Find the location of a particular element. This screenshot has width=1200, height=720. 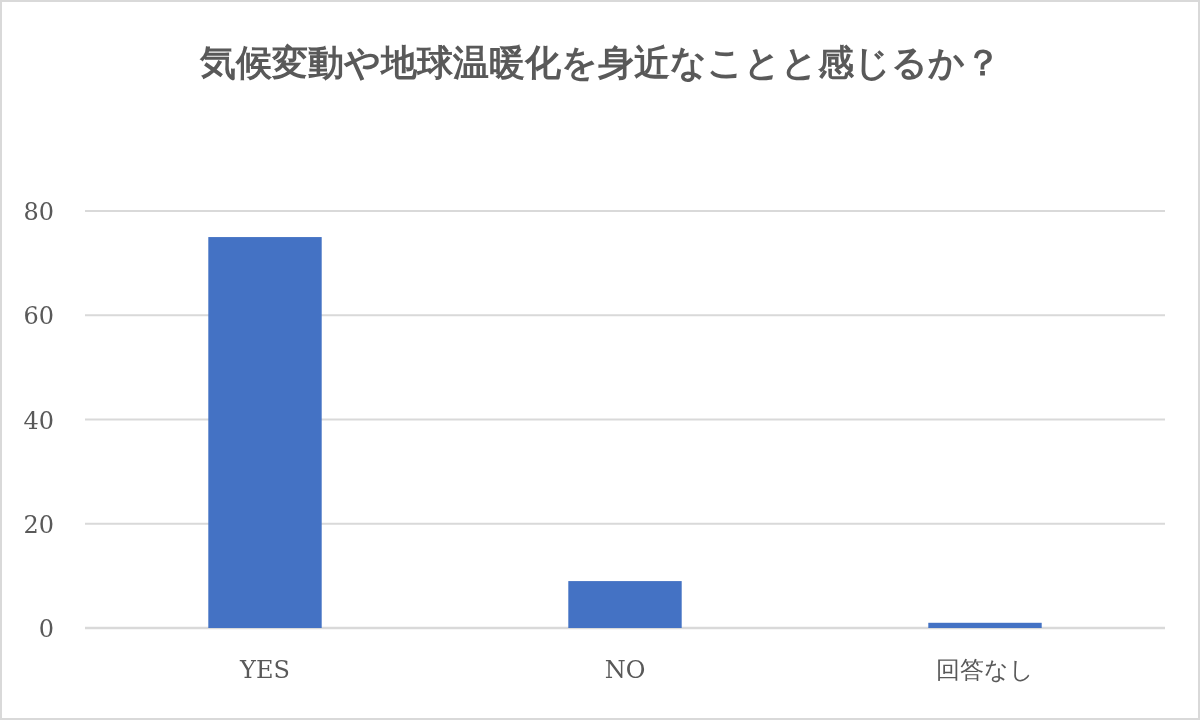

x-tick-label: 回答なし is located at coordinates (985, 670).